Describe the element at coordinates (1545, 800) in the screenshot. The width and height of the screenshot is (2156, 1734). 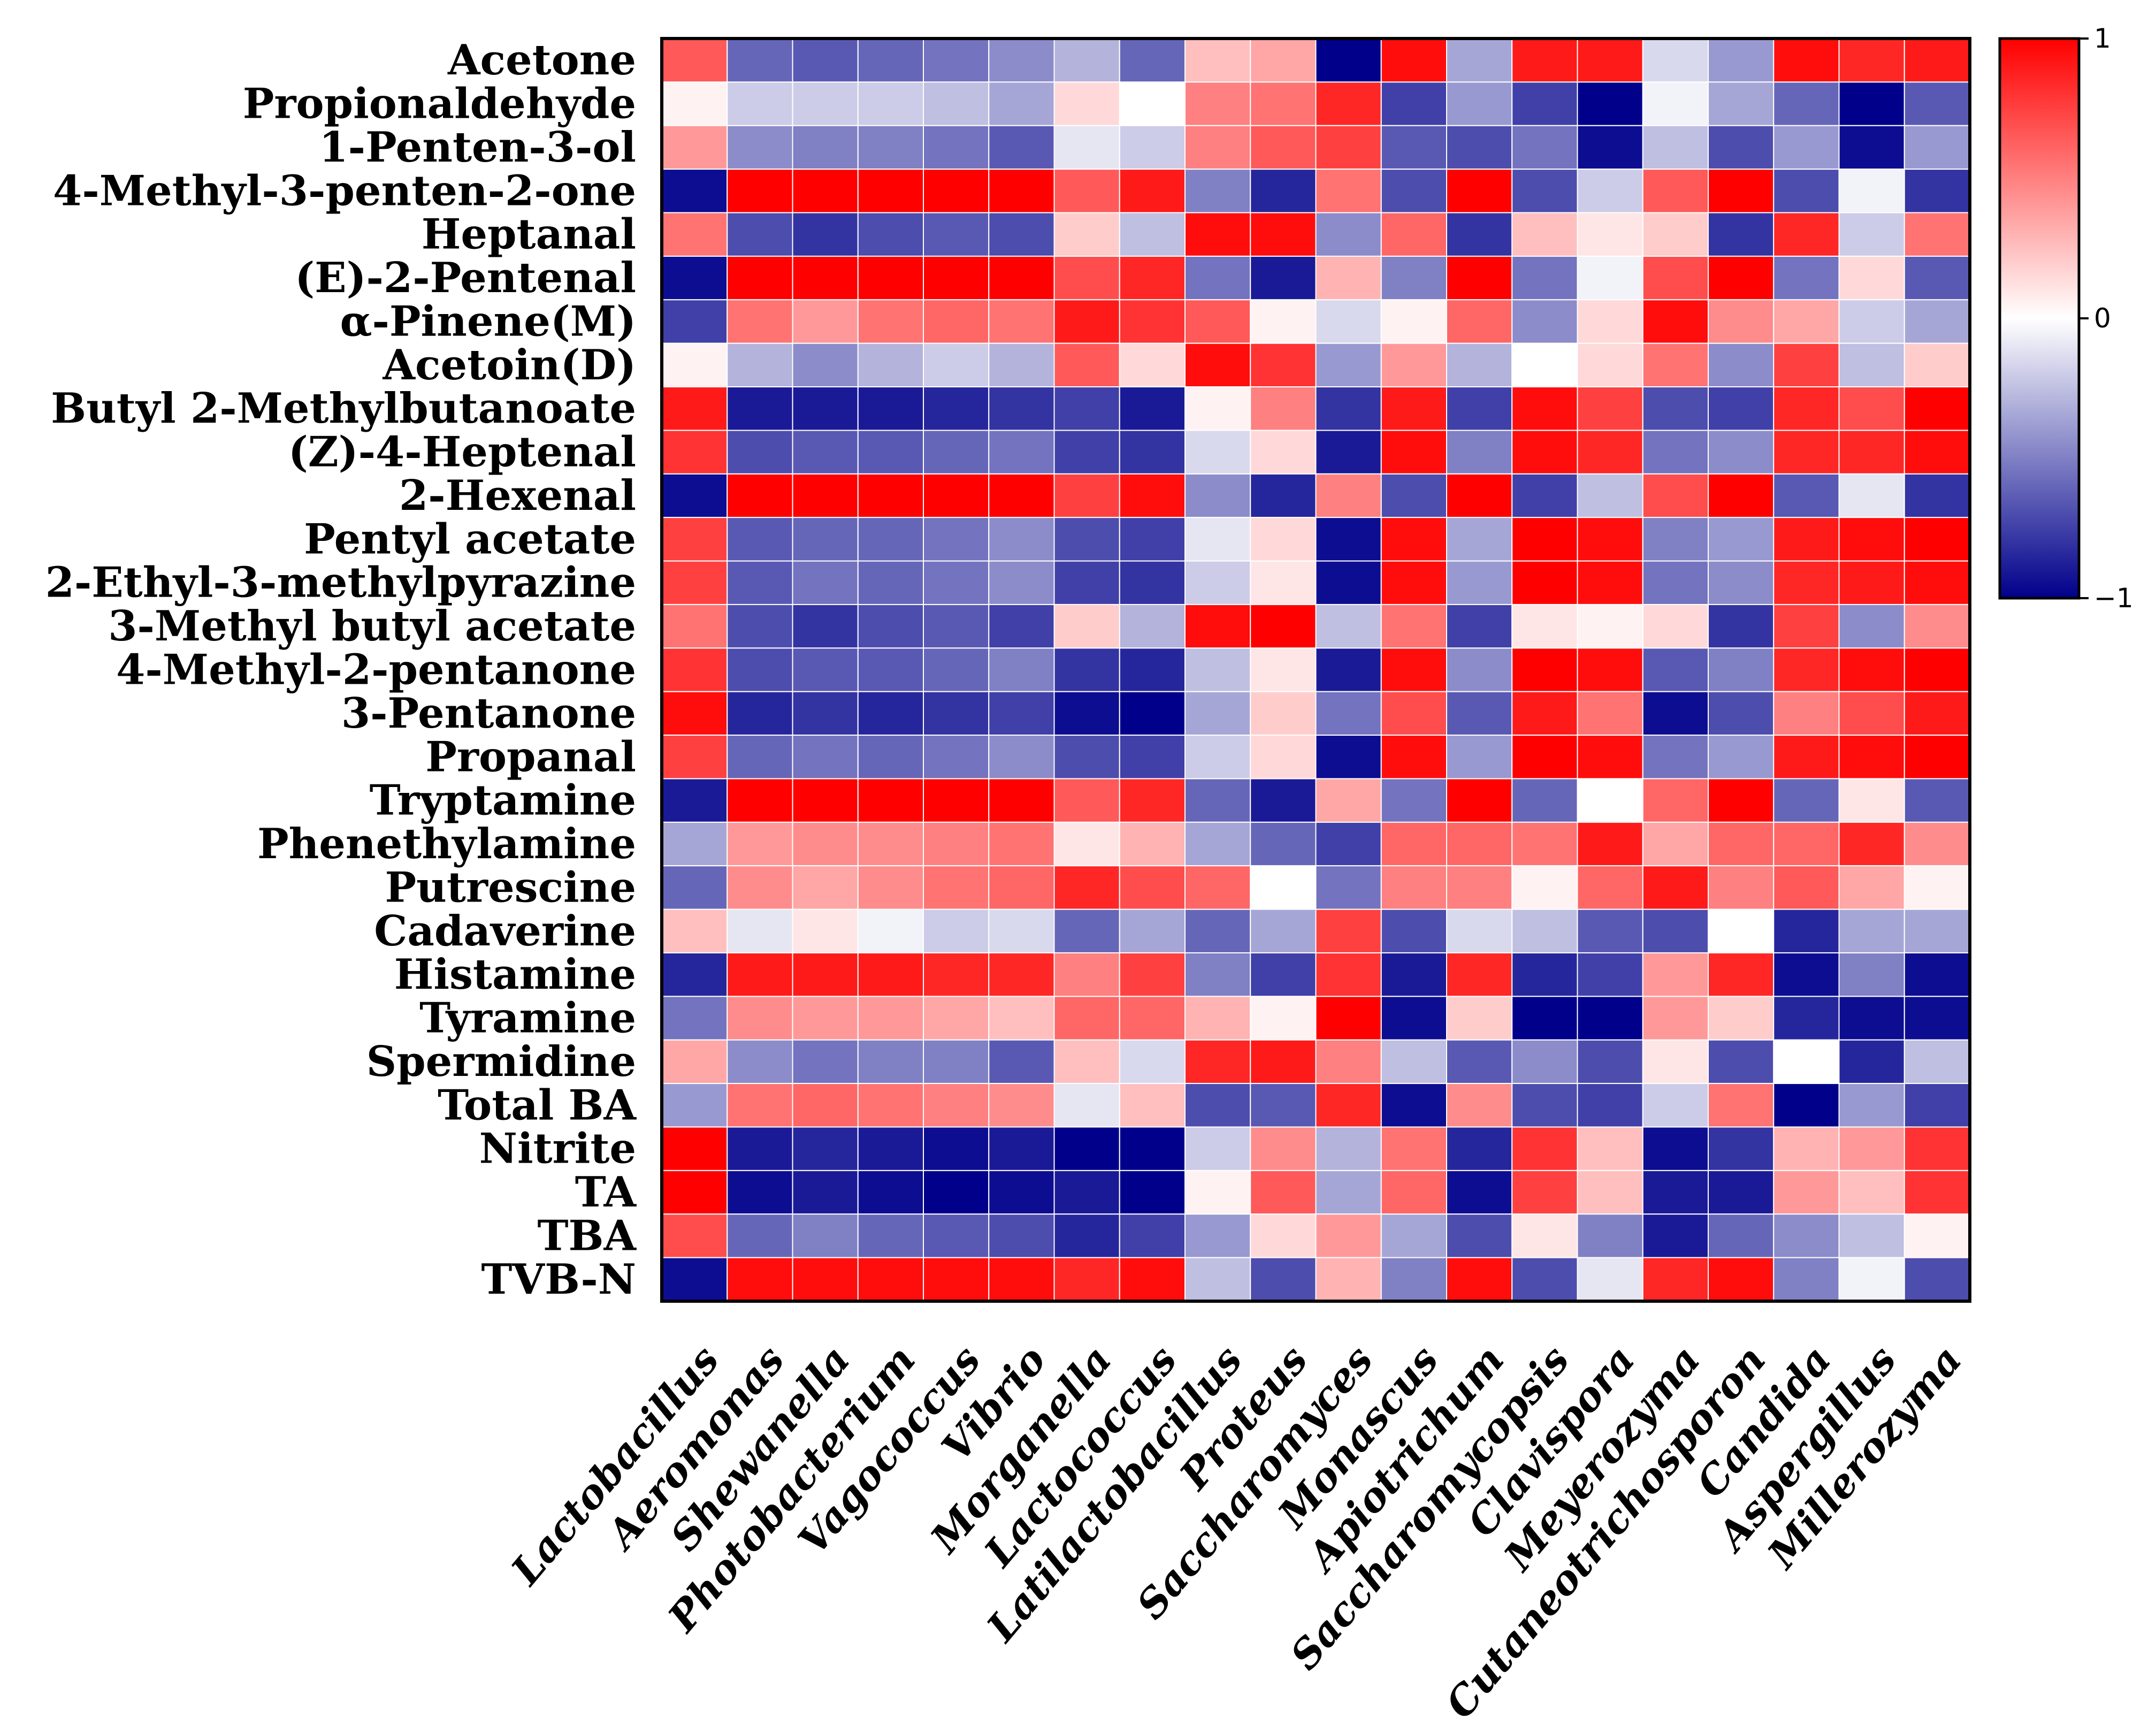
I see `heatmap-cell-tryptamine-saccharomycopsis` at that location.